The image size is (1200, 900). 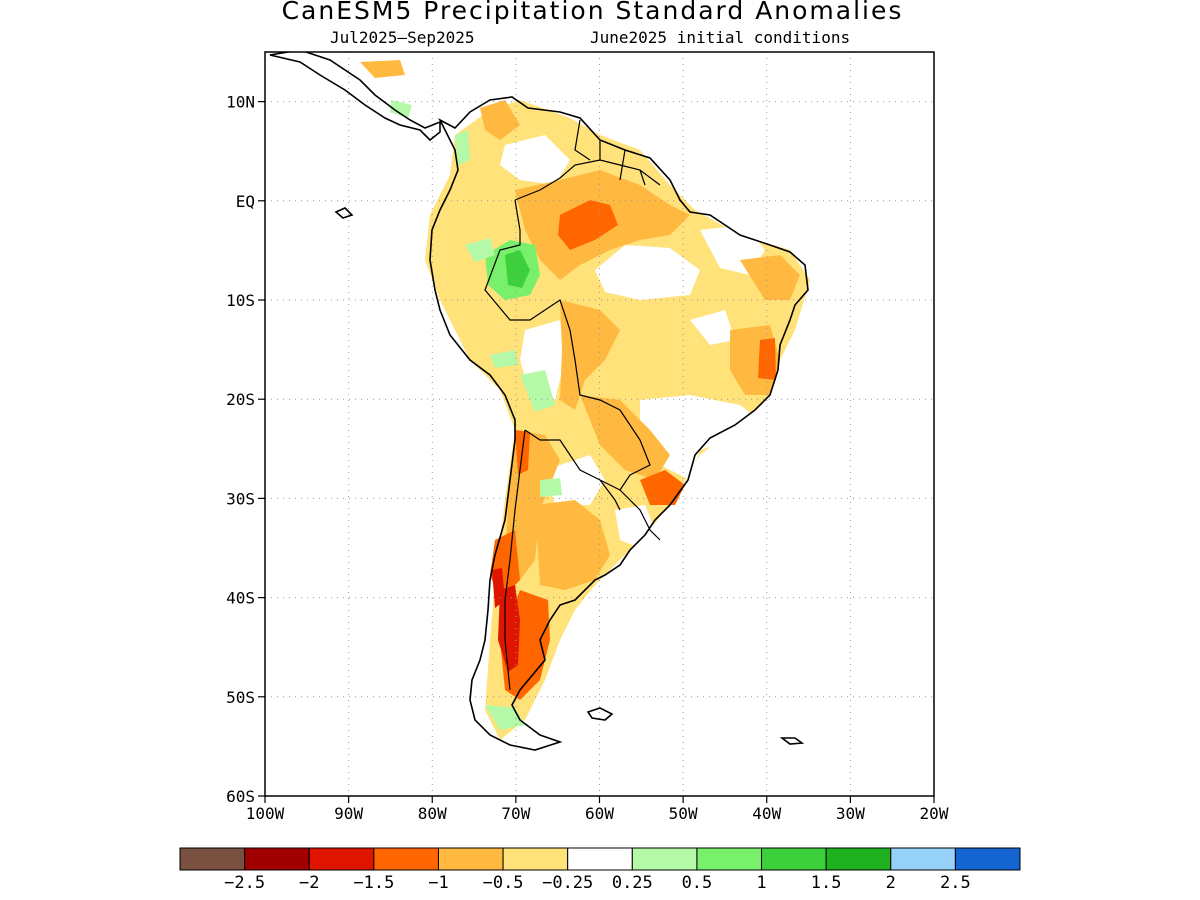 I want to click on lat-tick-label: 10S, so click(x=240, y=300).